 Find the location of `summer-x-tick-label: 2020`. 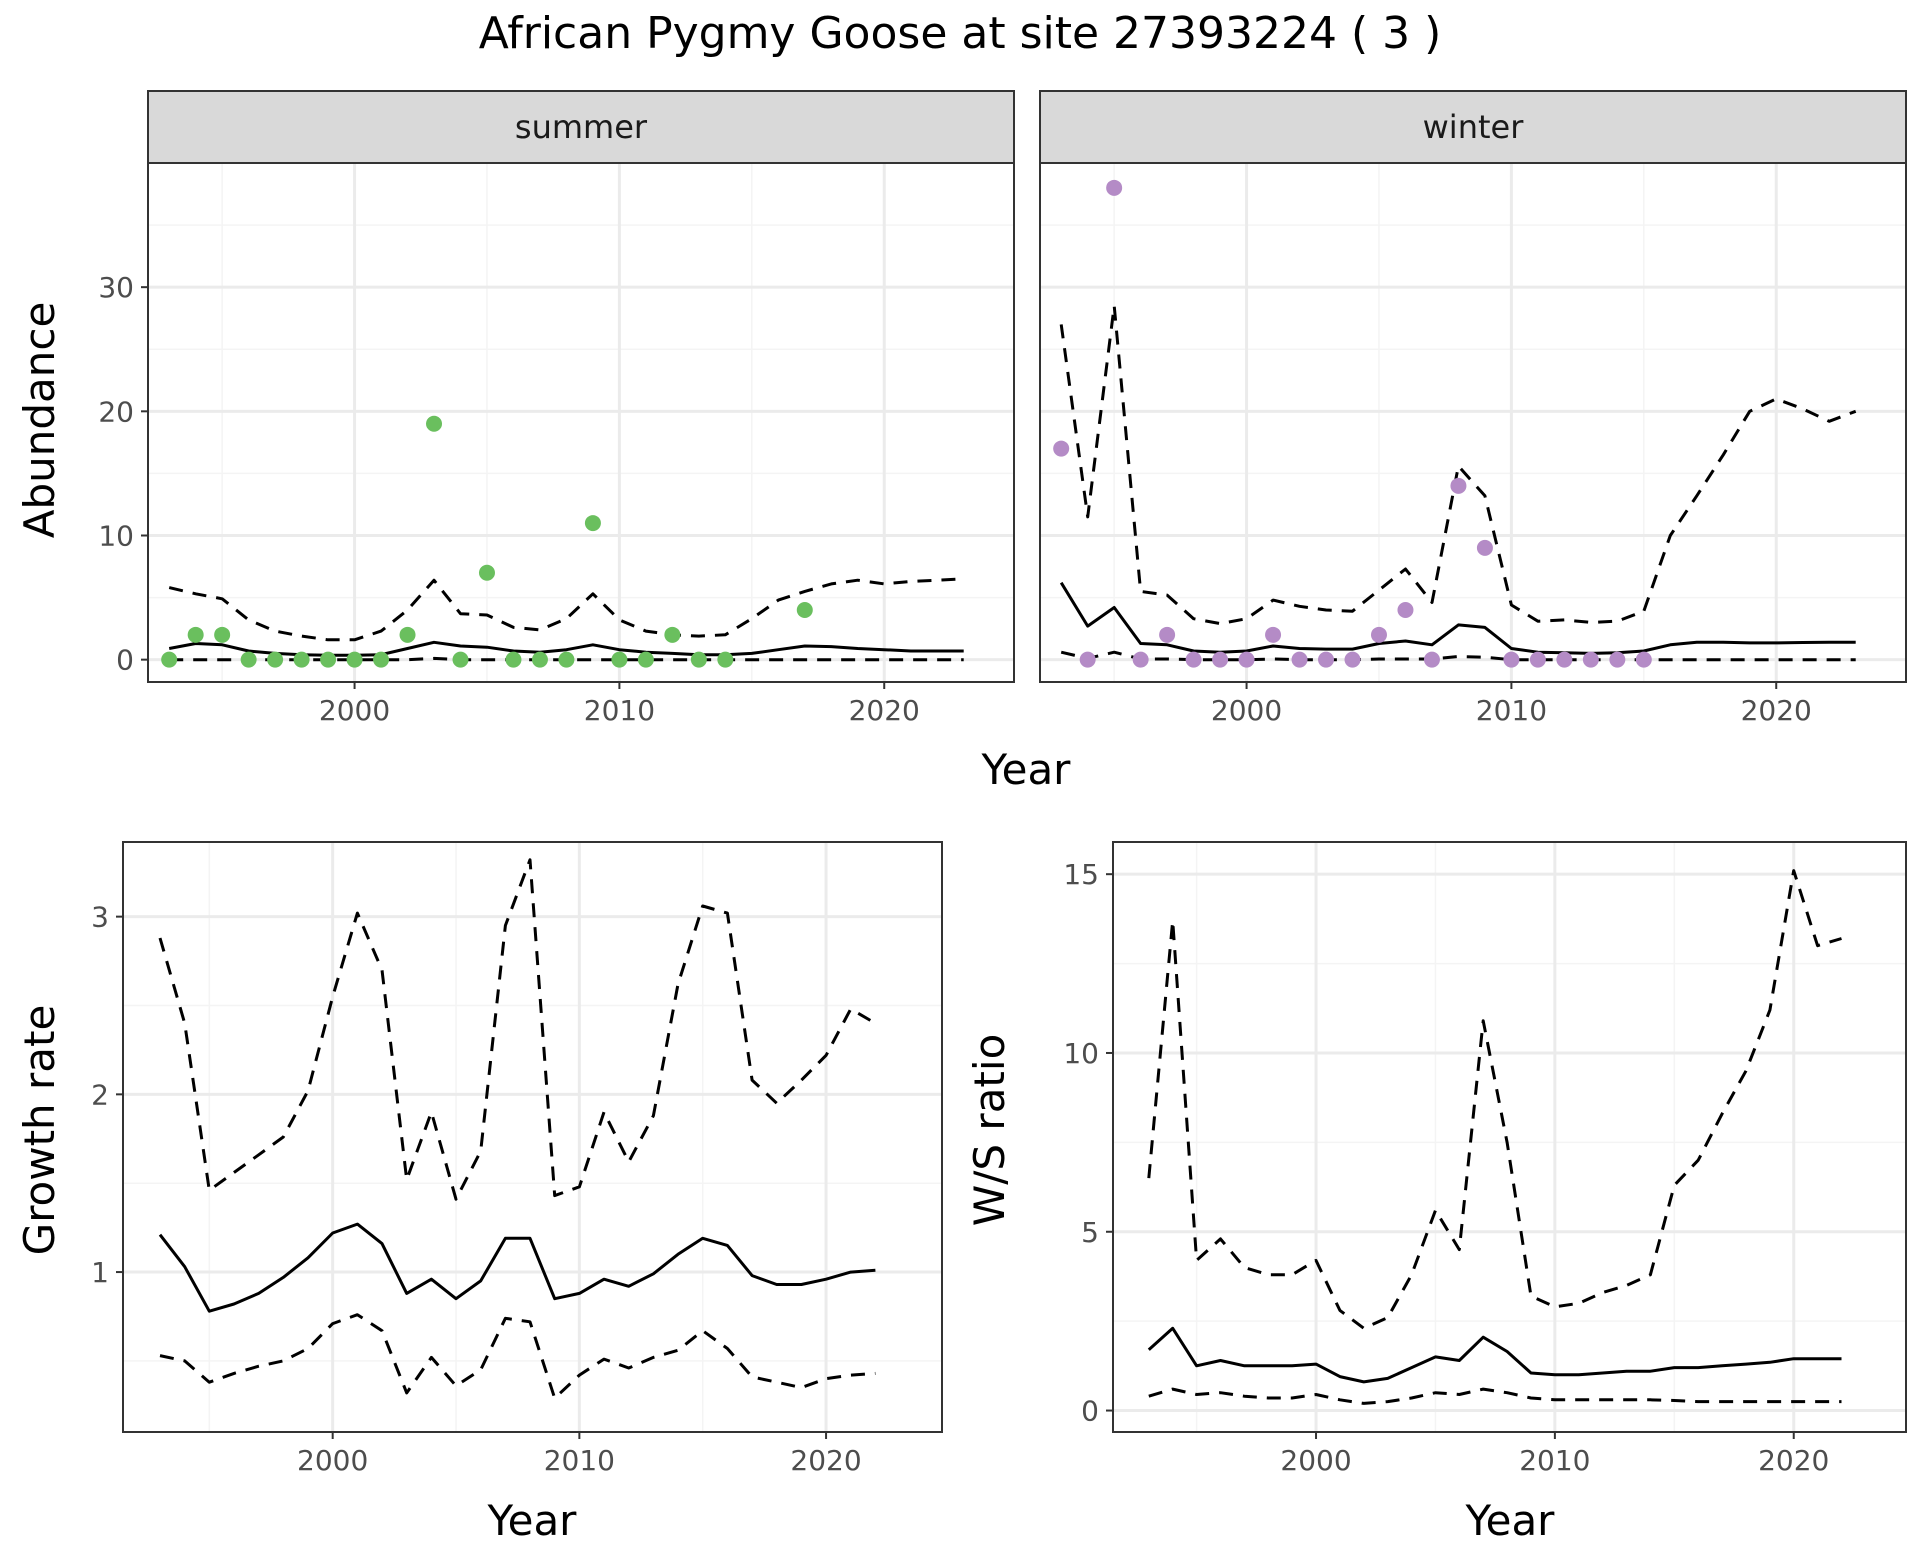

summer-x-tick-label: 2020 is located at coordinates (884, 710).